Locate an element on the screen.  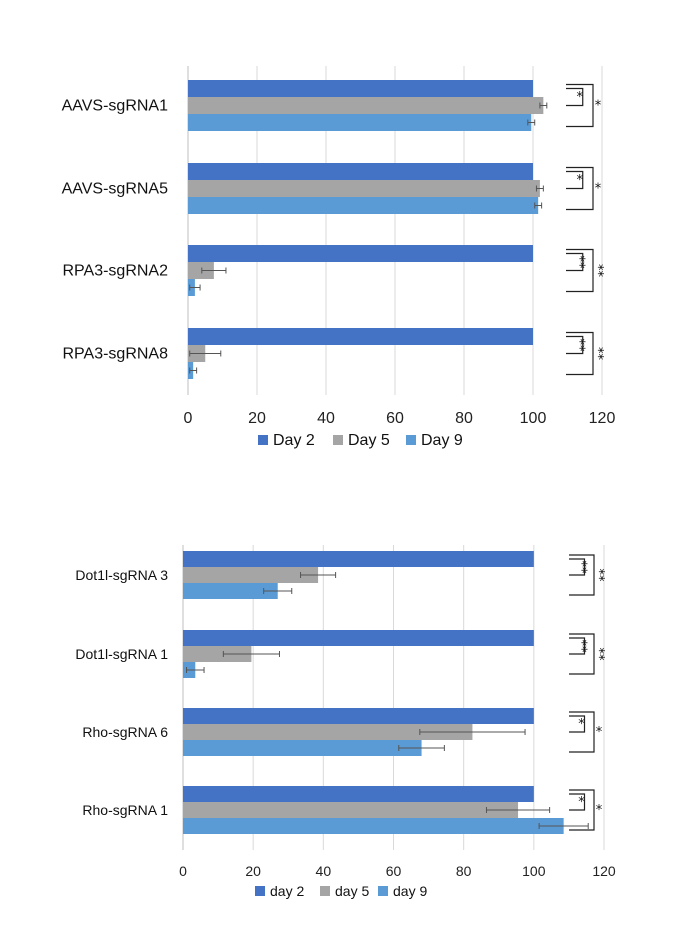
category-label: RPA3-sgRNA2 is located at coordinates (115, 271).